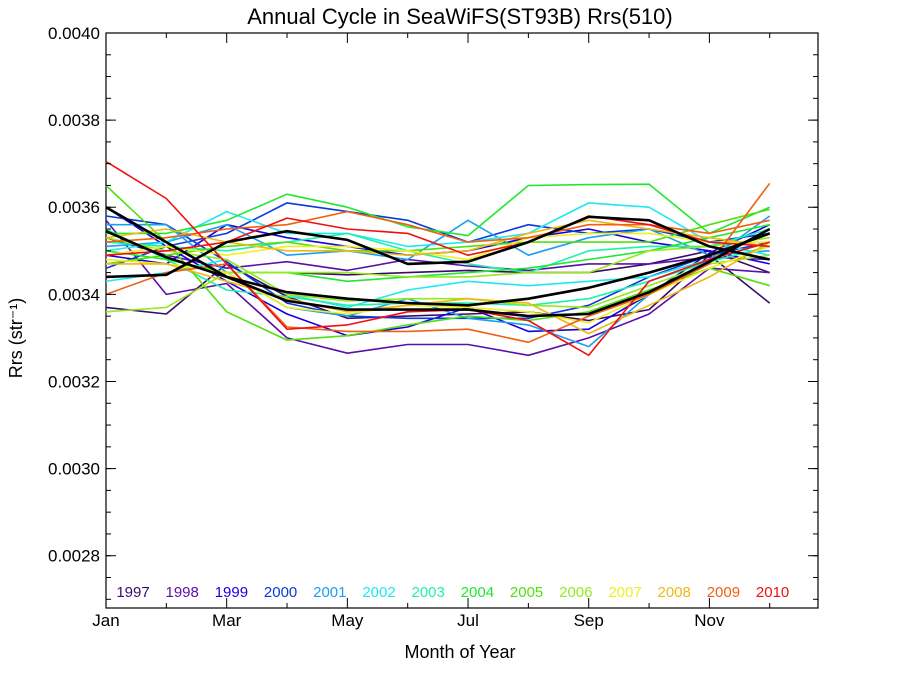 This screenshot has width=900, height=675. What do you see at coordinates (428, 592) in the screenshot?
I see `legend-label-2003: 2003` at bounding box center [428, 592].